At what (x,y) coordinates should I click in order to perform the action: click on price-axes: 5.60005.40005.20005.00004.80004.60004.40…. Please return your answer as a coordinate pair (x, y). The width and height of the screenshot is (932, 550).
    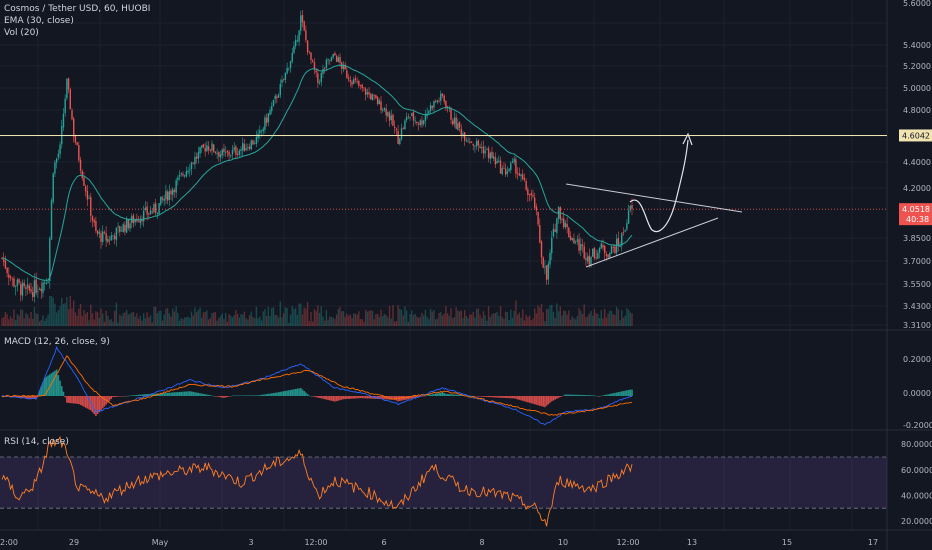
    Looking at the image, I should click on (915, 263).